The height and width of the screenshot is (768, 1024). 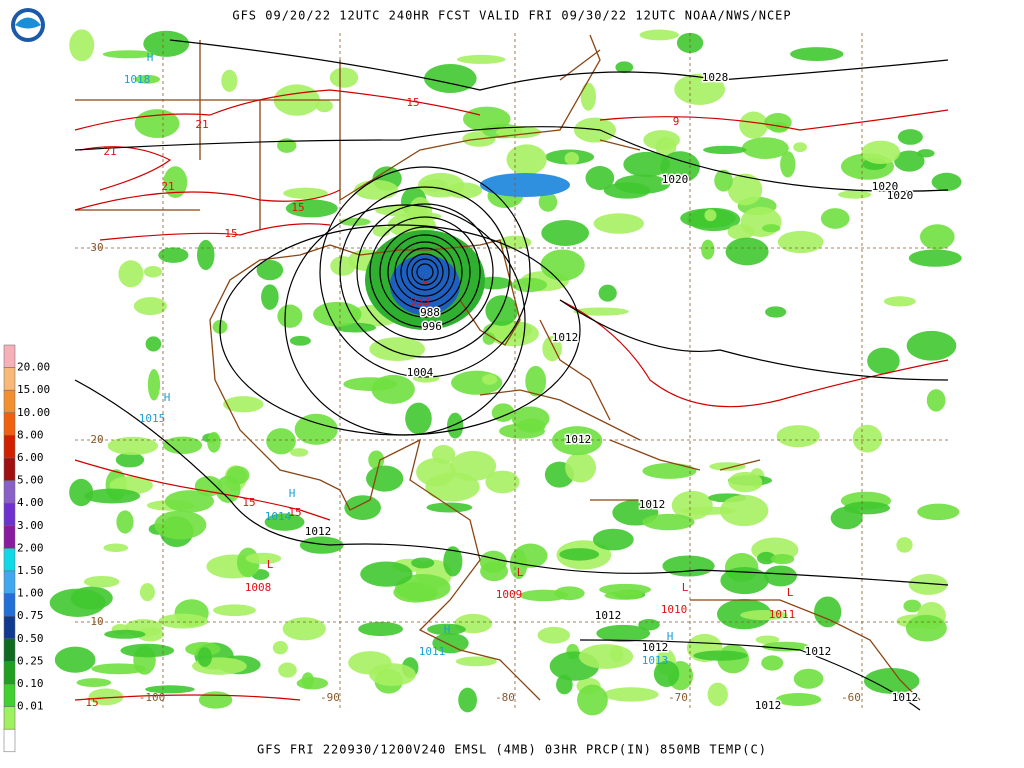 What do you see at coordinates (278, 516) in the screenshot?
I see `center-pressure: 1014` at bounding box center [278, 516].